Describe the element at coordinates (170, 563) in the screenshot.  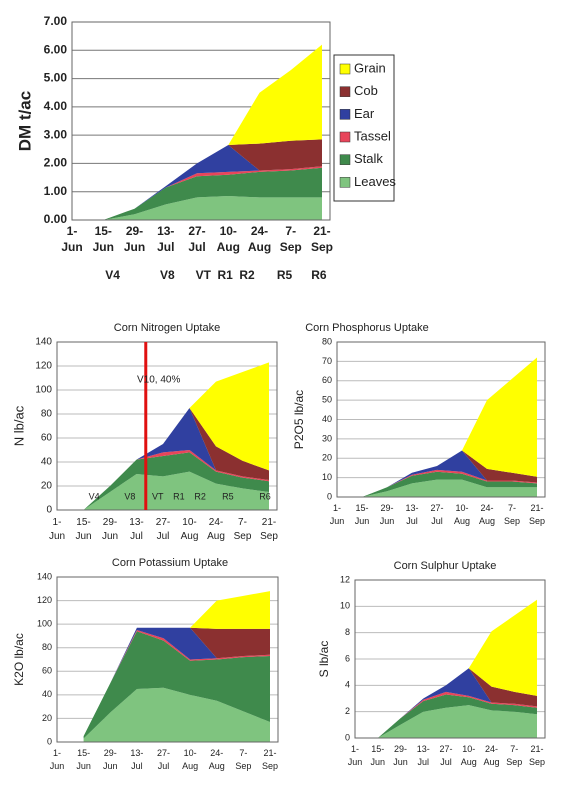
I see `chart-title: Corn Potassium Uptake` at that location.